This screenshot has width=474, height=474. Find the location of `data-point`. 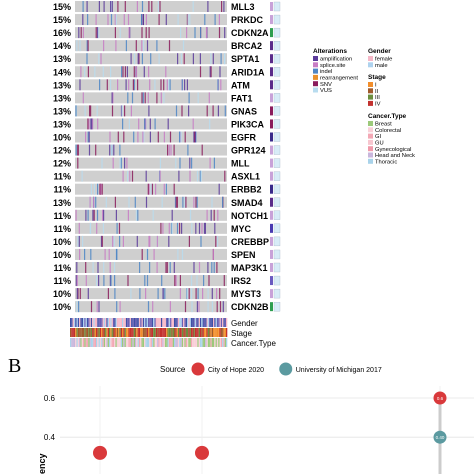

data-point is located at coordinates (440, 398).